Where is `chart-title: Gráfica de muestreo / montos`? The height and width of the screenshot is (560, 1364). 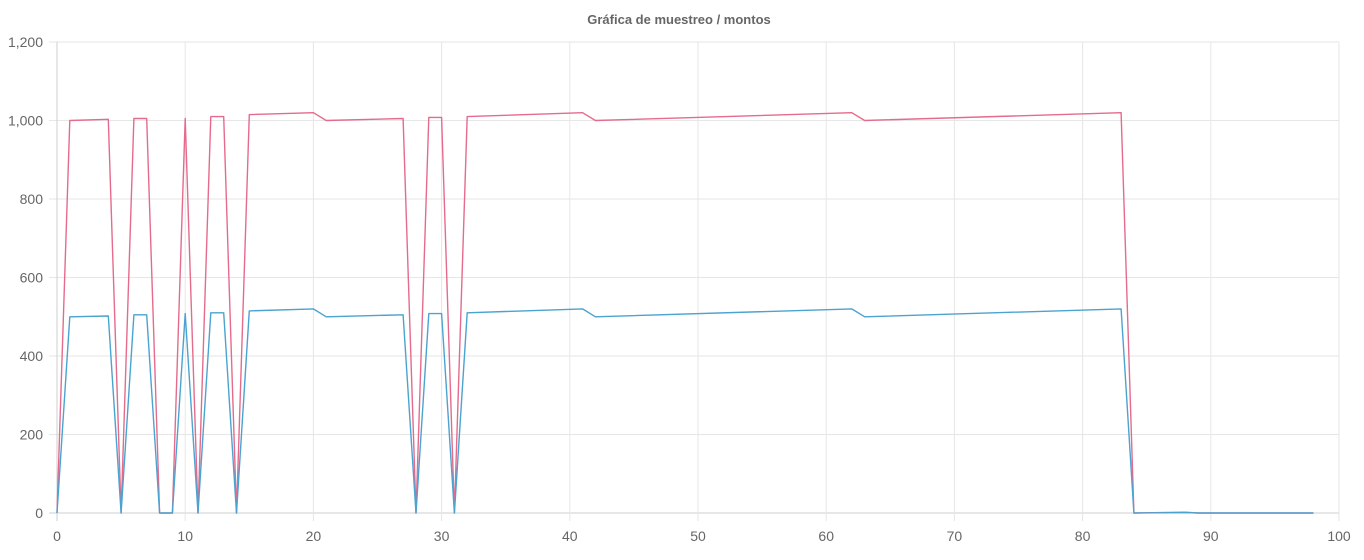
chart-title: Gráfica de muestreo / montos is located at coordinates (679, 19).